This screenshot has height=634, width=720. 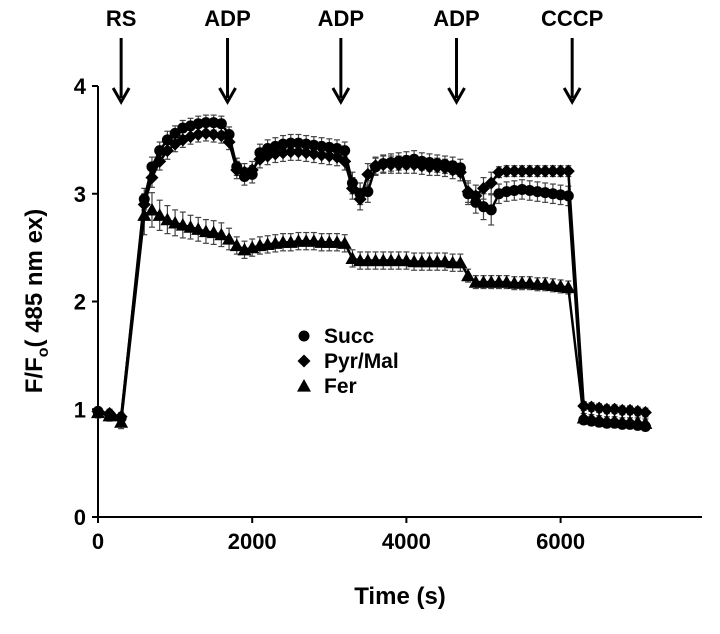 I want to click on y-tick-label-3: 3, so click(x=80, y=194).